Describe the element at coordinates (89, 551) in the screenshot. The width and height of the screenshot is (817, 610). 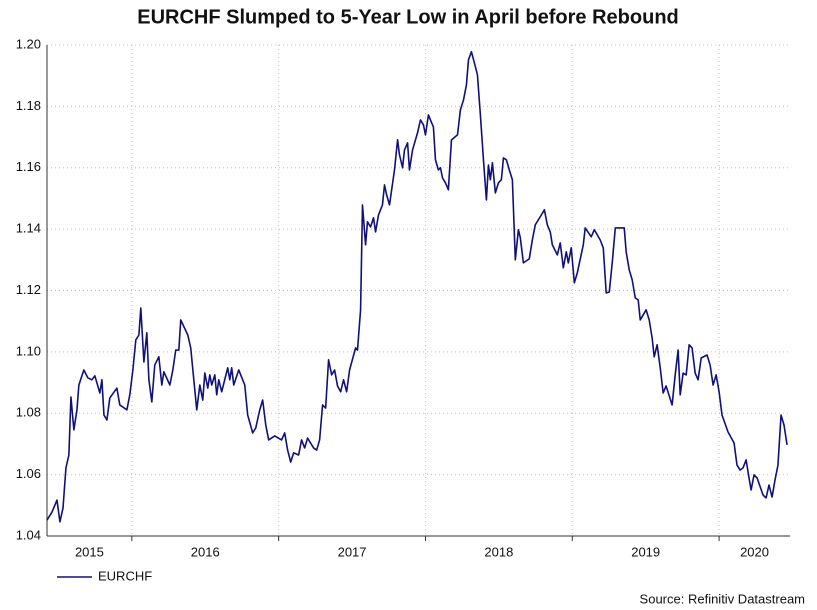
I see `x-tick-label: 2015` at that location.